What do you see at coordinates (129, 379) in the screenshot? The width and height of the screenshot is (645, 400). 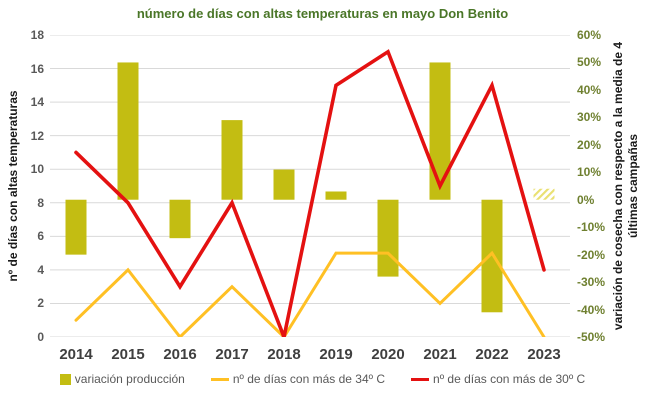 I see `legend-label: variación producción` at bounding box center [129, 379].